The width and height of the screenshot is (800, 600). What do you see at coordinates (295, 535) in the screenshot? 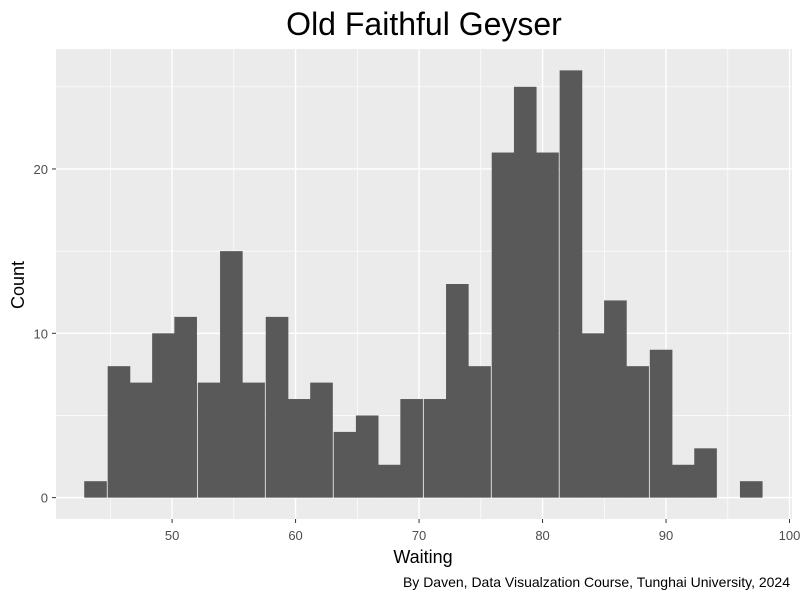
I see `x-tick-label: 60` at bounding box center [295, 535].